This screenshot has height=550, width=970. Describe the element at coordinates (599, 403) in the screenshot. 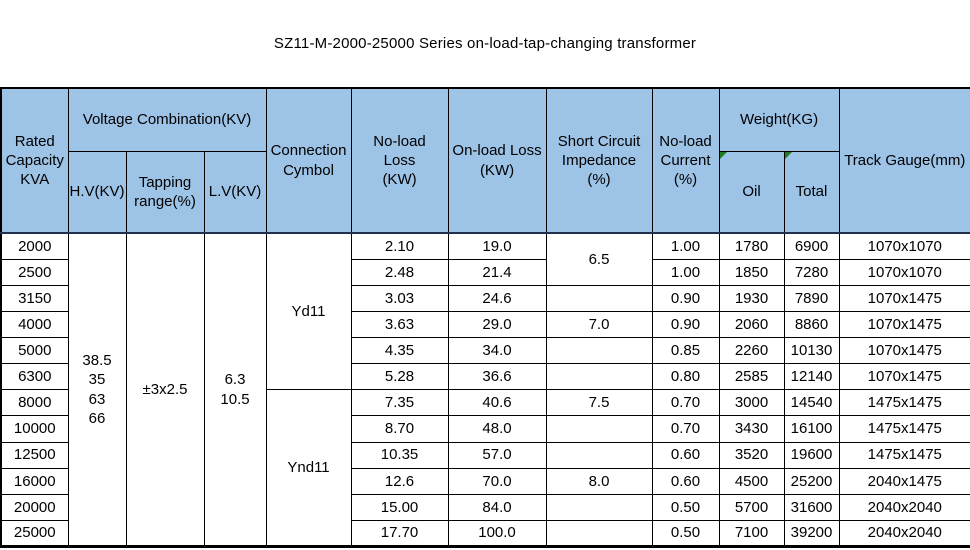

I see `cell-impedance: 7.5` at that location.